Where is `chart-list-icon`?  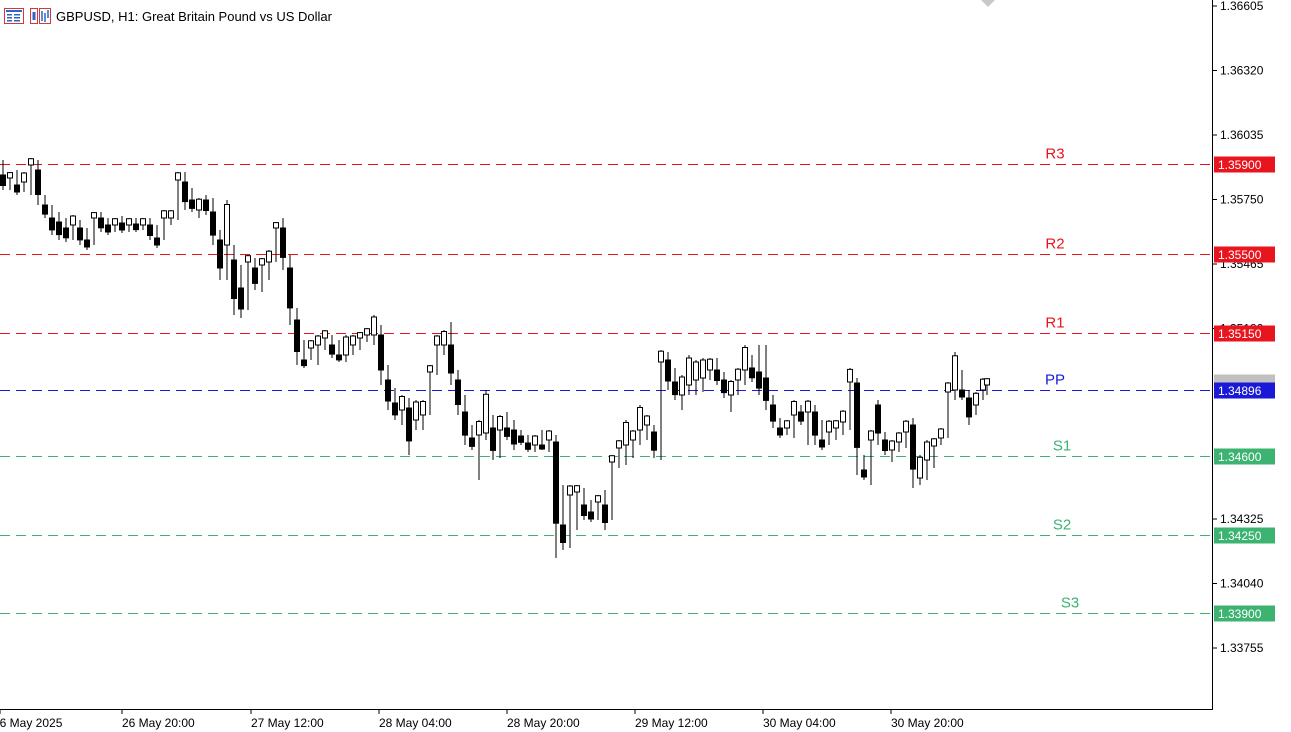
chart-list-icon is located at coordinates (14, 16).